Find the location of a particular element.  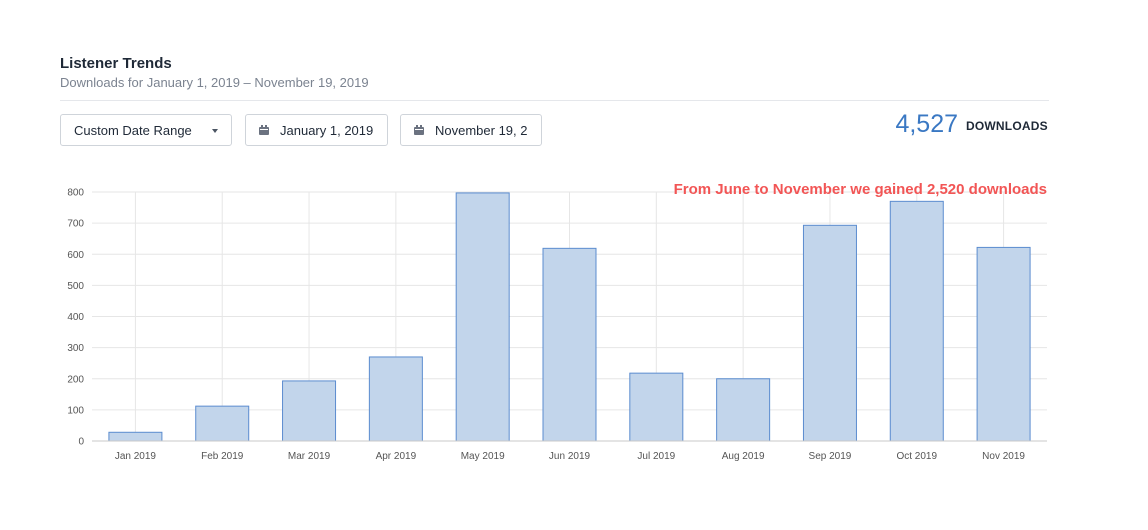

x-tick-label: Sep 2019 is located at coordinates (830, 456).